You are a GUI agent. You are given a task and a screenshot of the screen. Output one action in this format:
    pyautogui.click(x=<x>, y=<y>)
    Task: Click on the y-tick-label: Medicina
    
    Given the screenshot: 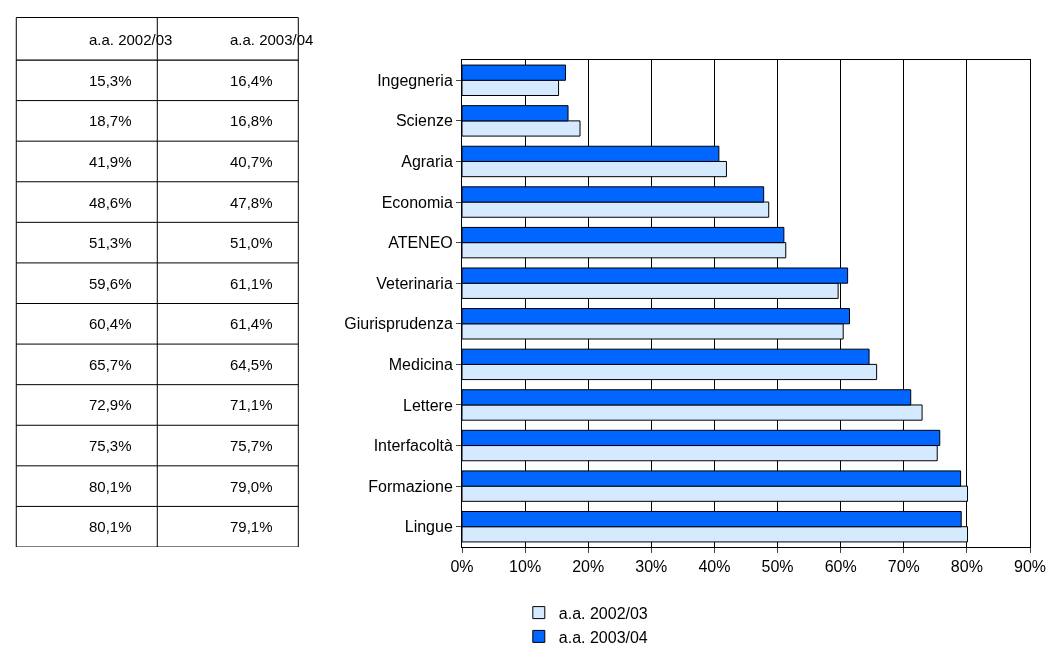 What is the action you would take?
    pyautogui.click(x=420, y=364)
    